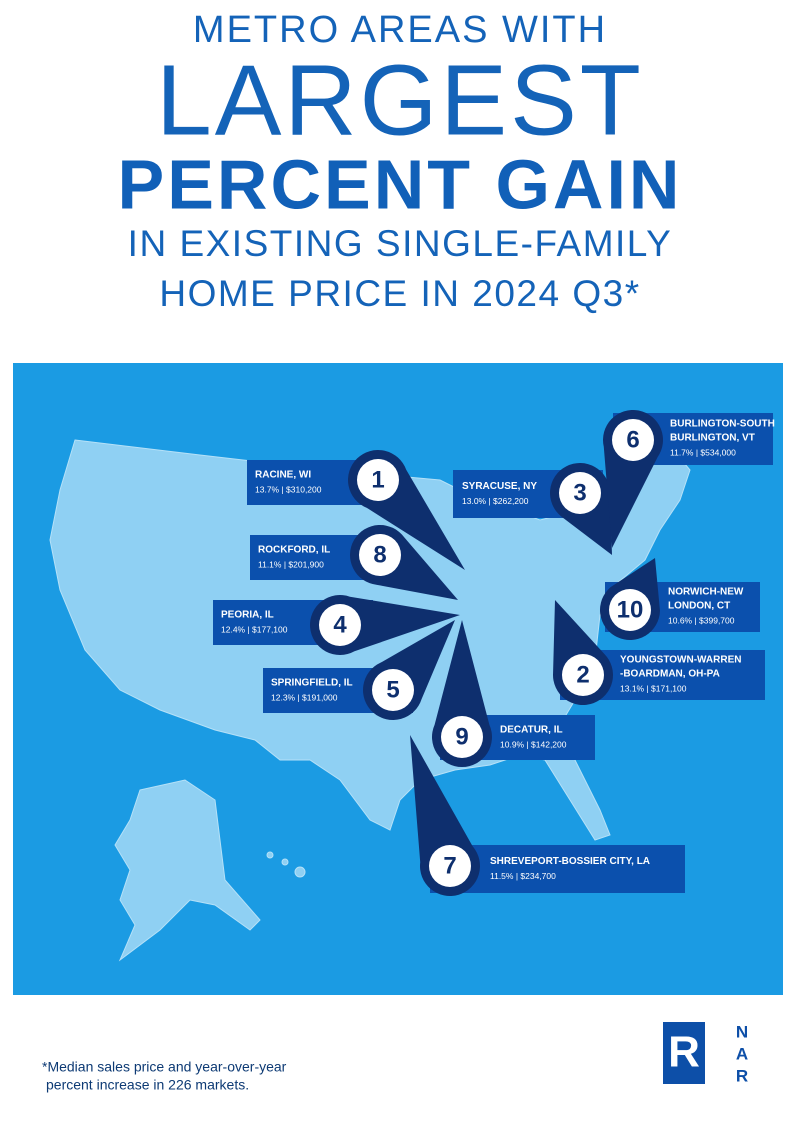 The height and width of the screenshot is (1121, 800). What do you see at coordinates (187, 870) in the screenshot?
I see `alaska` at bounding box center [187, 870].